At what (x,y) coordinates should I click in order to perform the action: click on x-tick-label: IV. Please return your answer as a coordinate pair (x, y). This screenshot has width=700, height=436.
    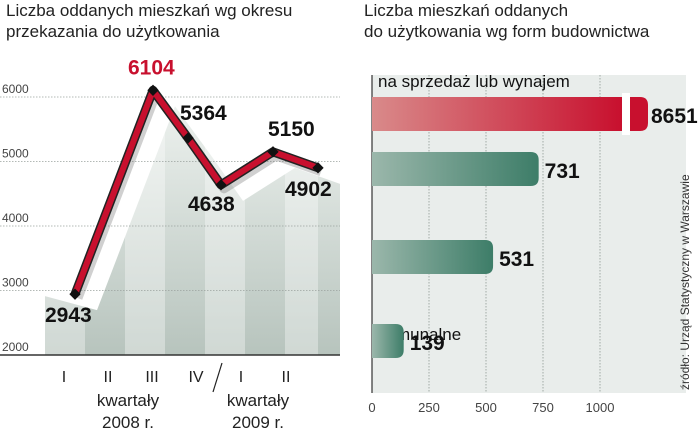
    Looking at the image, I should click on (195, 377).